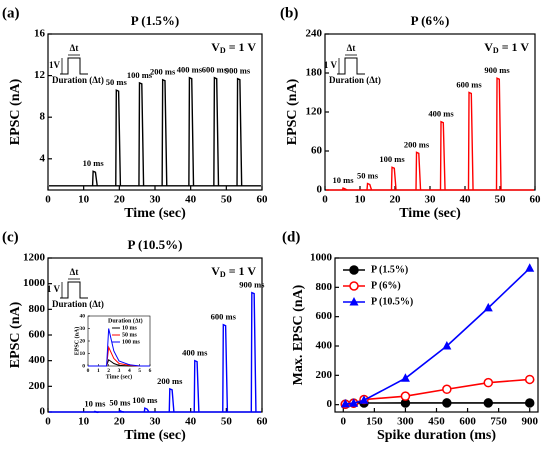 This screenshot has height=458, width=550. Describe the element at coordinates (129, 335) in the screenshot. I see `inset-legend-label: 50 ms` at that location.